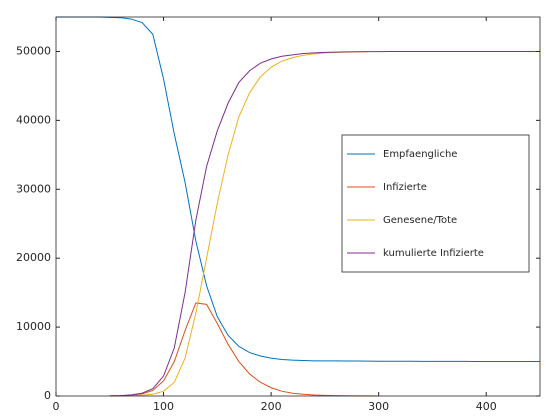  I want to click on y-tick-label: 0, so click(47, 395).